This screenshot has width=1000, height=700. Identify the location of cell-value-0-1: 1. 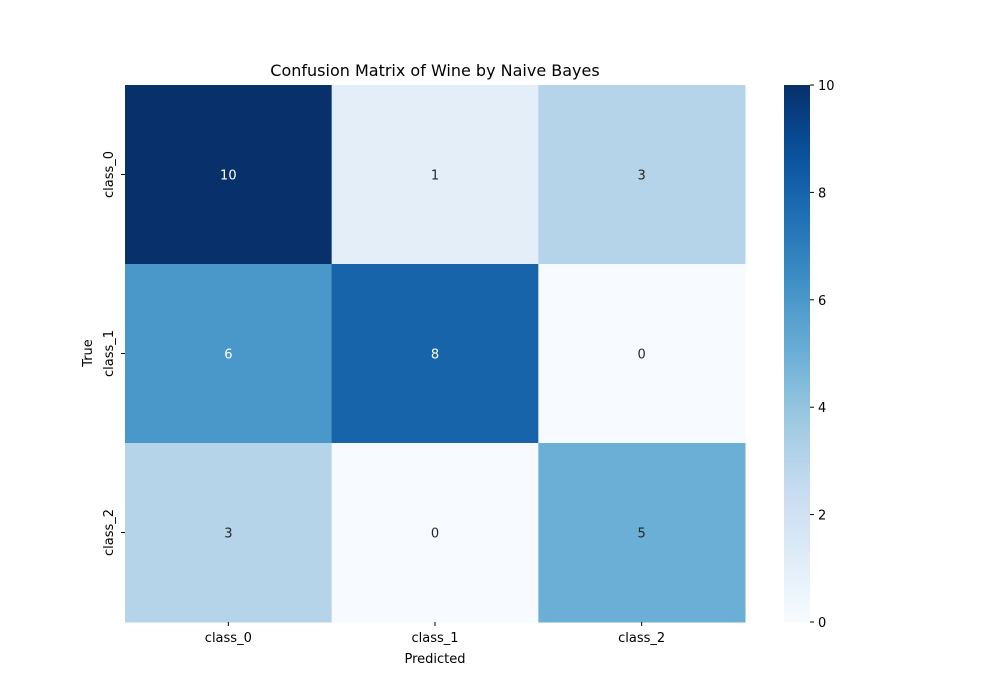
(435, 176).